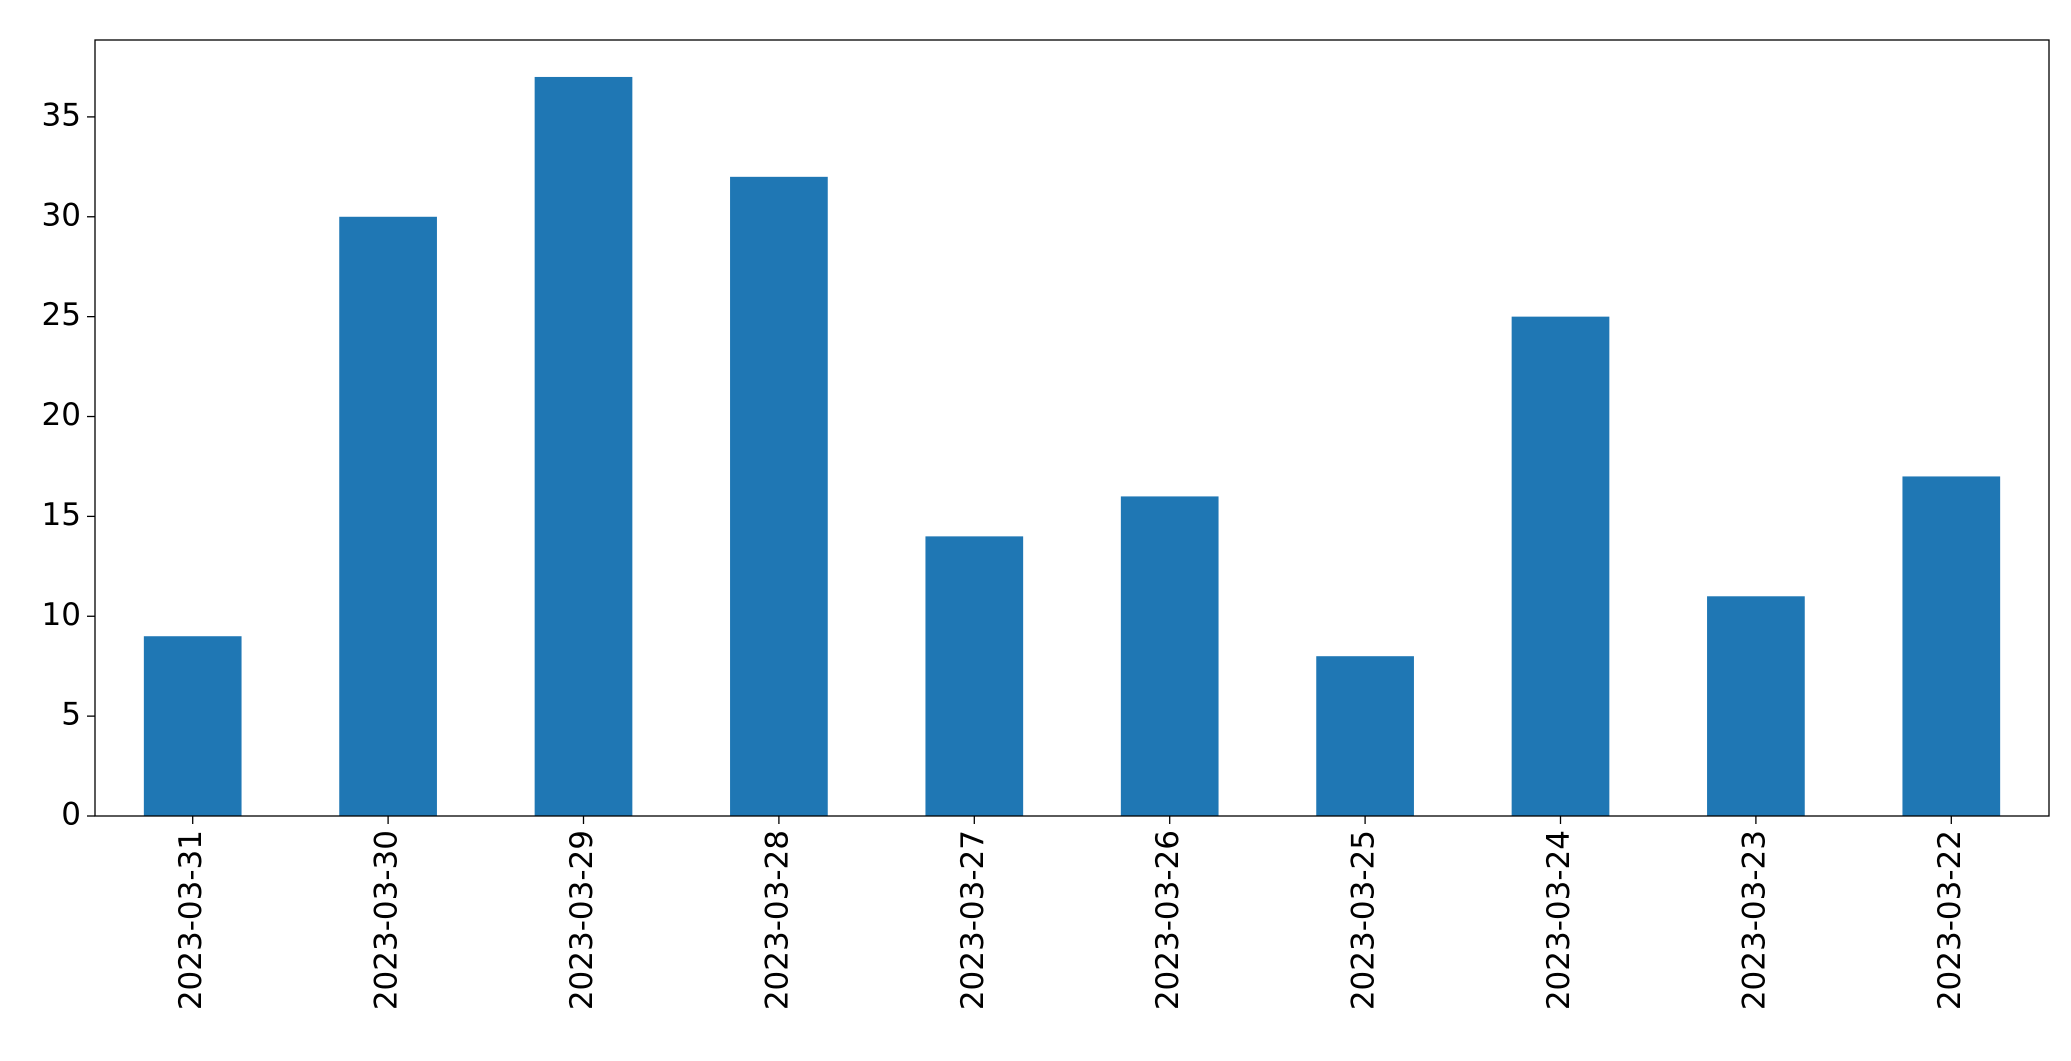 Image resolution: width=2071 pixels, height=1061 pixels. I want to click on x-tick-label: 2023-03-29, so click(582, 920).